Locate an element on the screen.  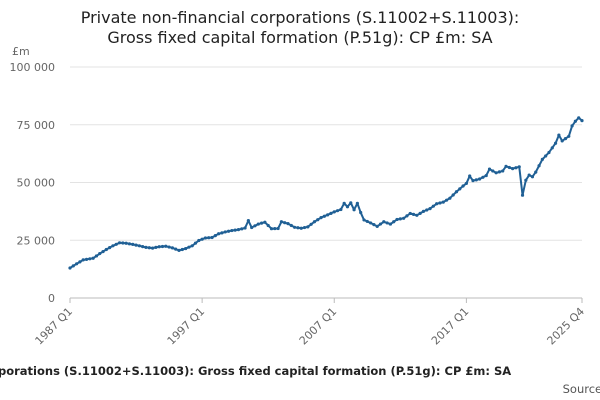
y-axis-unit: £m is located at coordinates (21, 51).